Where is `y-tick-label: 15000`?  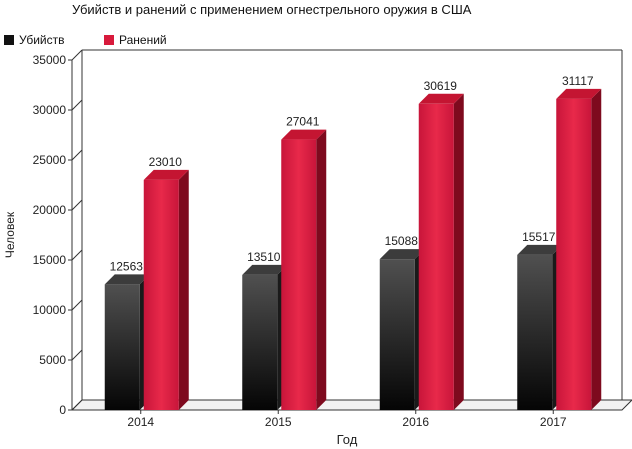 y-tick-label: 15000 is located at coordinates (50, 260).